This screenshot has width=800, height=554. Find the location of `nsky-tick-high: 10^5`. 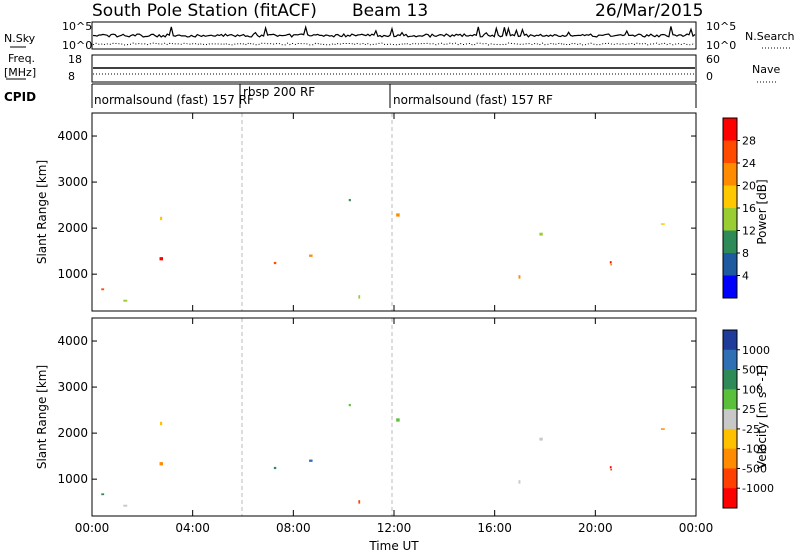

nsky-tick-high: 10^5 is located at coordinates (77, 26).